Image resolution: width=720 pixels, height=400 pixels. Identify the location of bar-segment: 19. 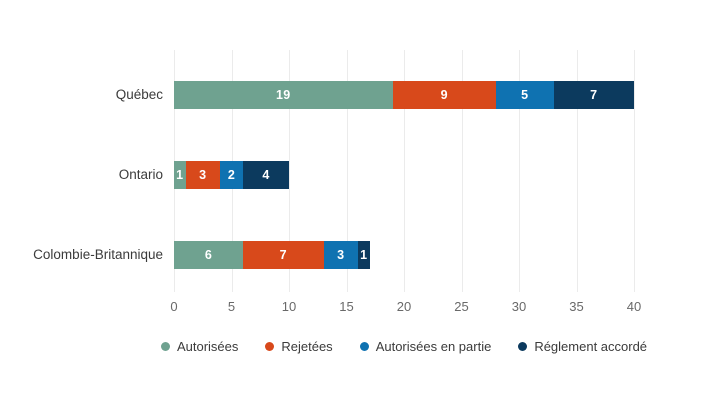
(283, 95).